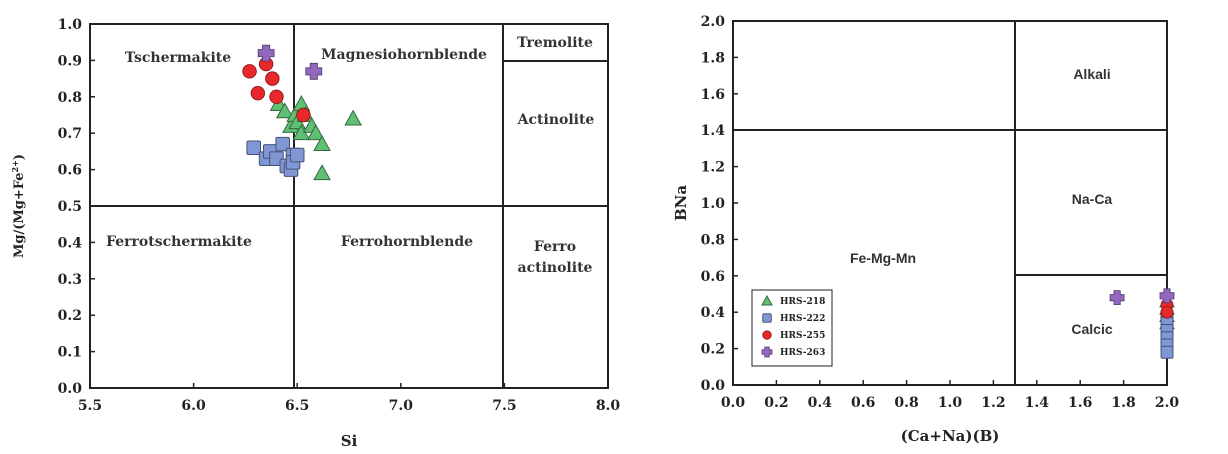  I want to click on region-calcic: Calcic, so click(1091, 329).